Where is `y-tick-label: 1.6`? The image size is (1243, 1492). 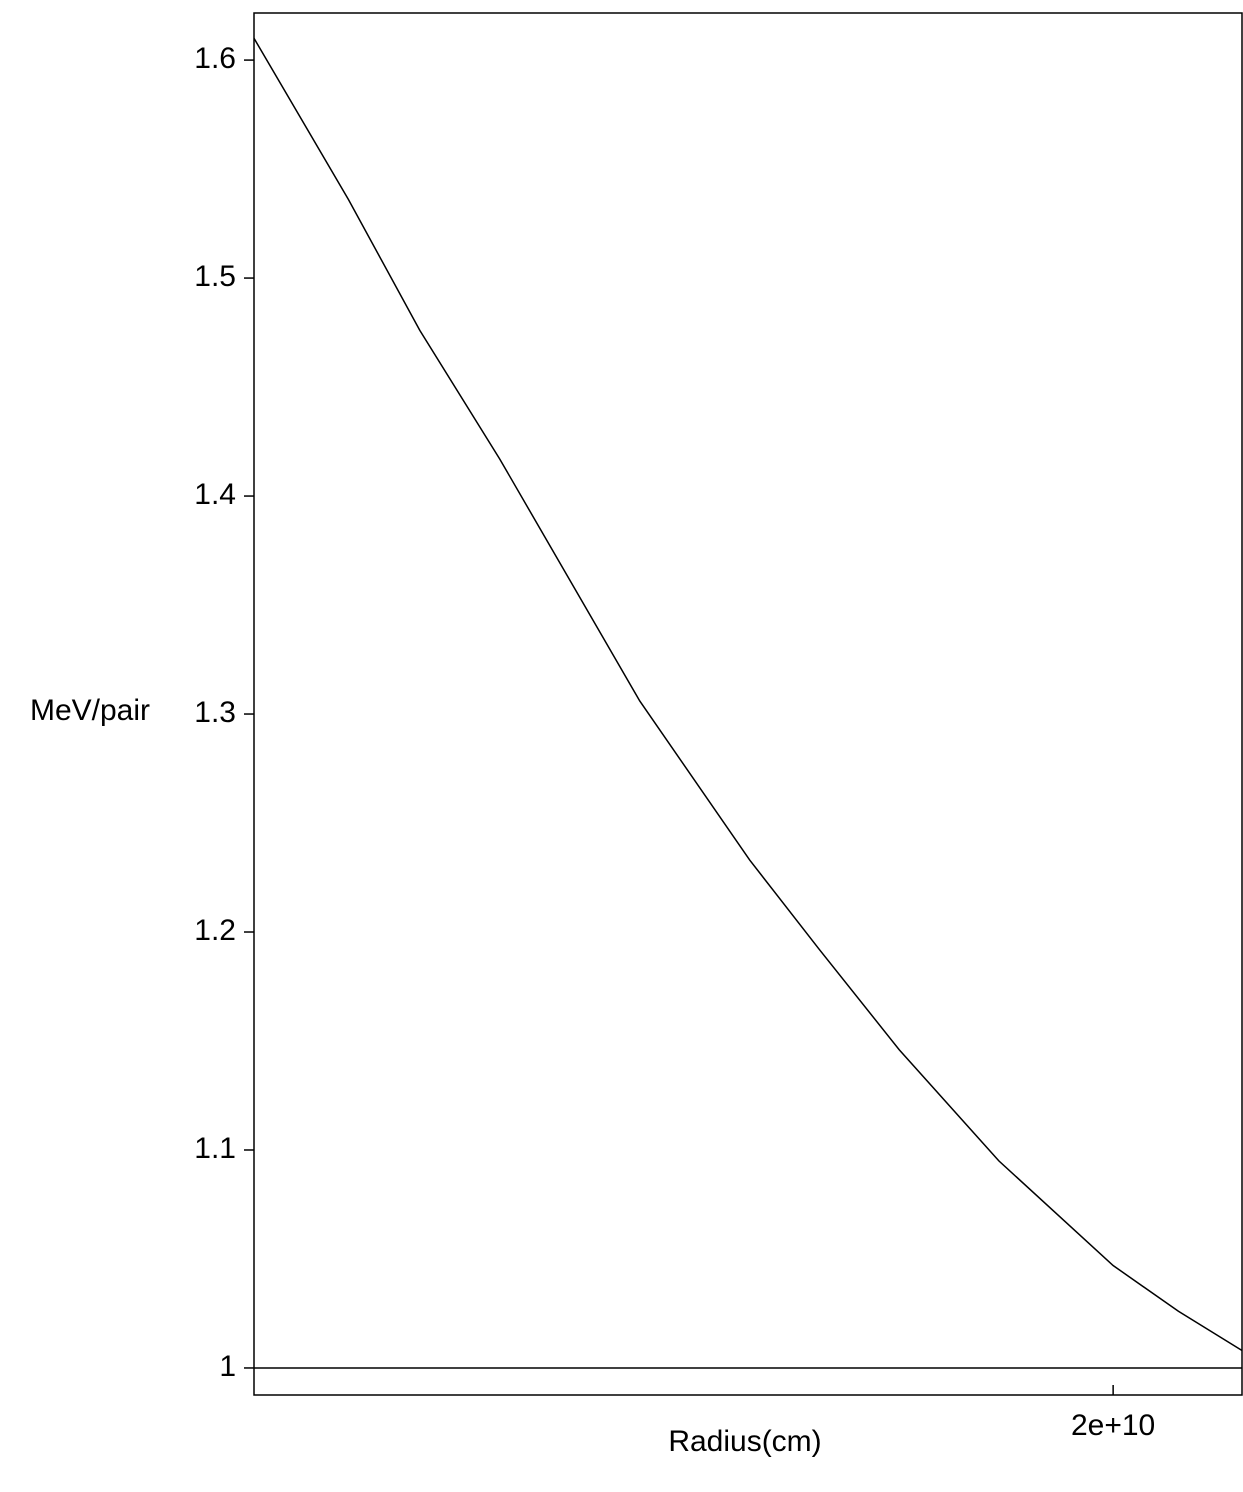
y-tick-label: 1.6 is located at coordinates (215, 58).